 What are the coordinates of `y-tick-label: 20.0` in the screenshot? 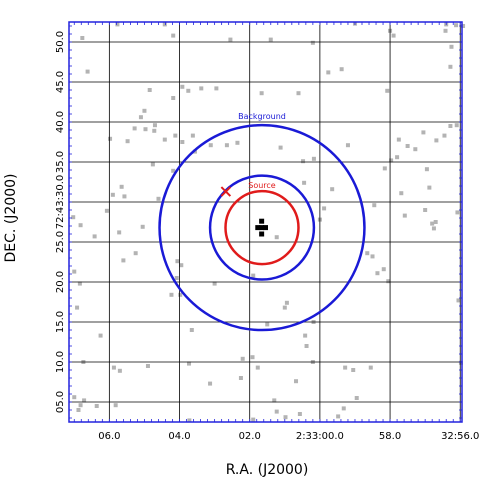 It's located at (60, 282).